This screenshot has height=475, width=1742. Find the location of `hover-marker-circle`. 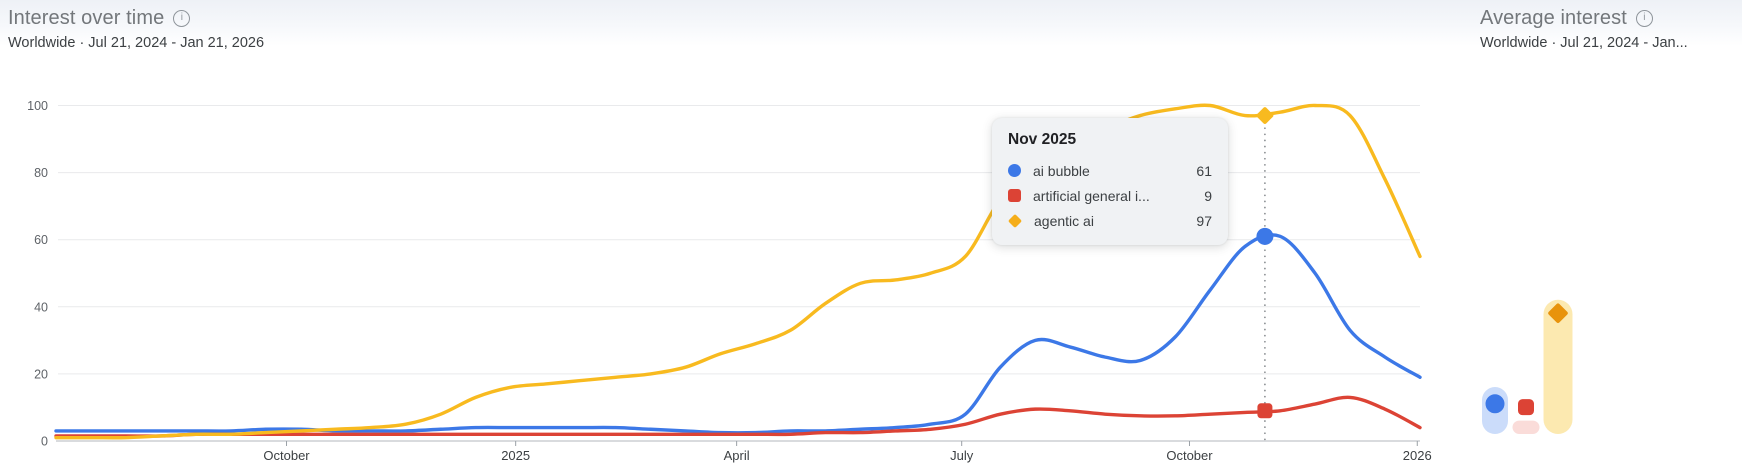

hover-marker-circle is located at coordinates (1265, 236).